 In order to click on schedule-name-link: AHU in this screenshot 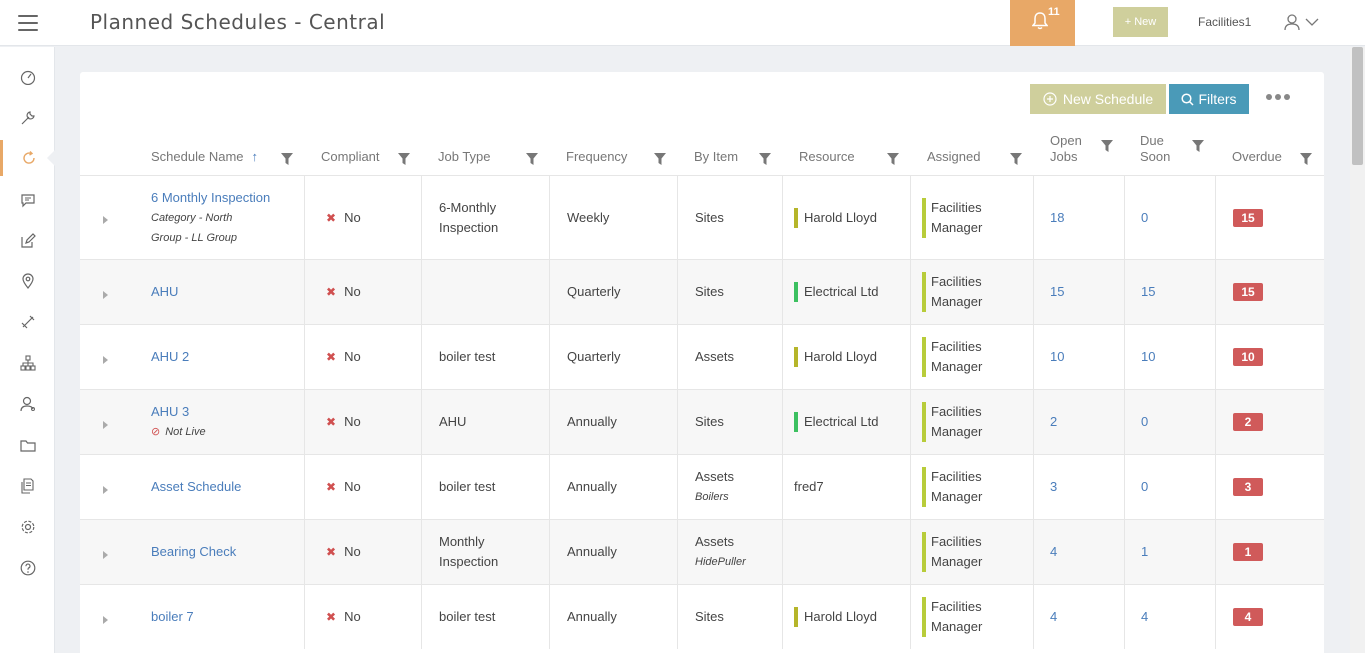, I will do `click(165, 291)`.